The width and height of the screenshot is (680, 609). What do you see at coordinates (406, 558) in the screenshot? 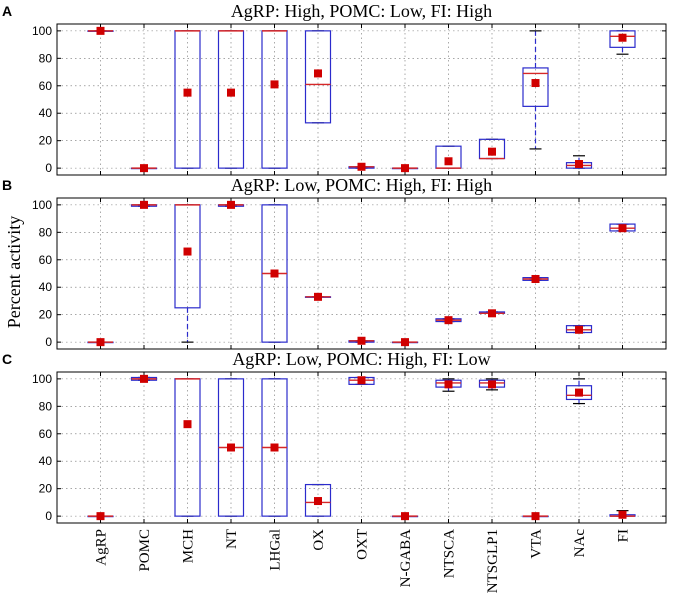
I see `x-category-label: N-GABA` at bounding box center [406, 558].